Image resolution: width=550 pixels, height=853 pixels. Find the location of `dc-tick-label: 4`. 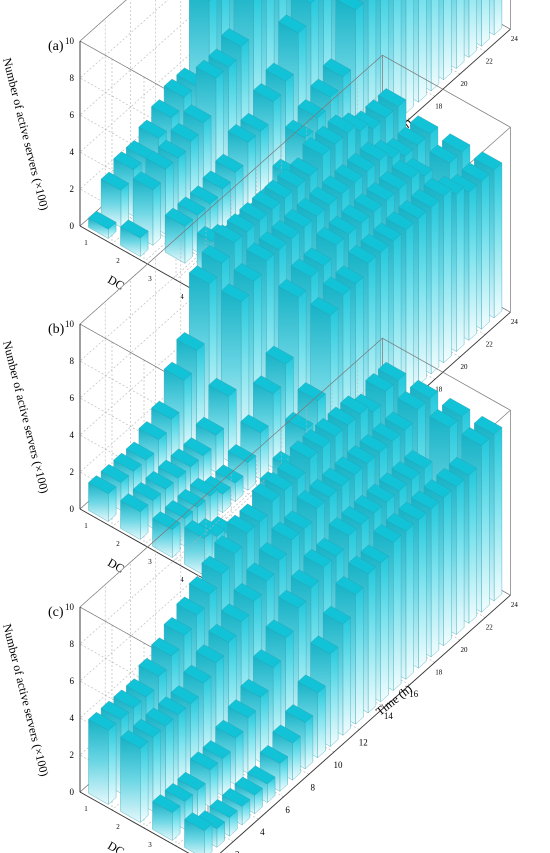

dc-tick-label: 4 is located at coordinates (182, 580).